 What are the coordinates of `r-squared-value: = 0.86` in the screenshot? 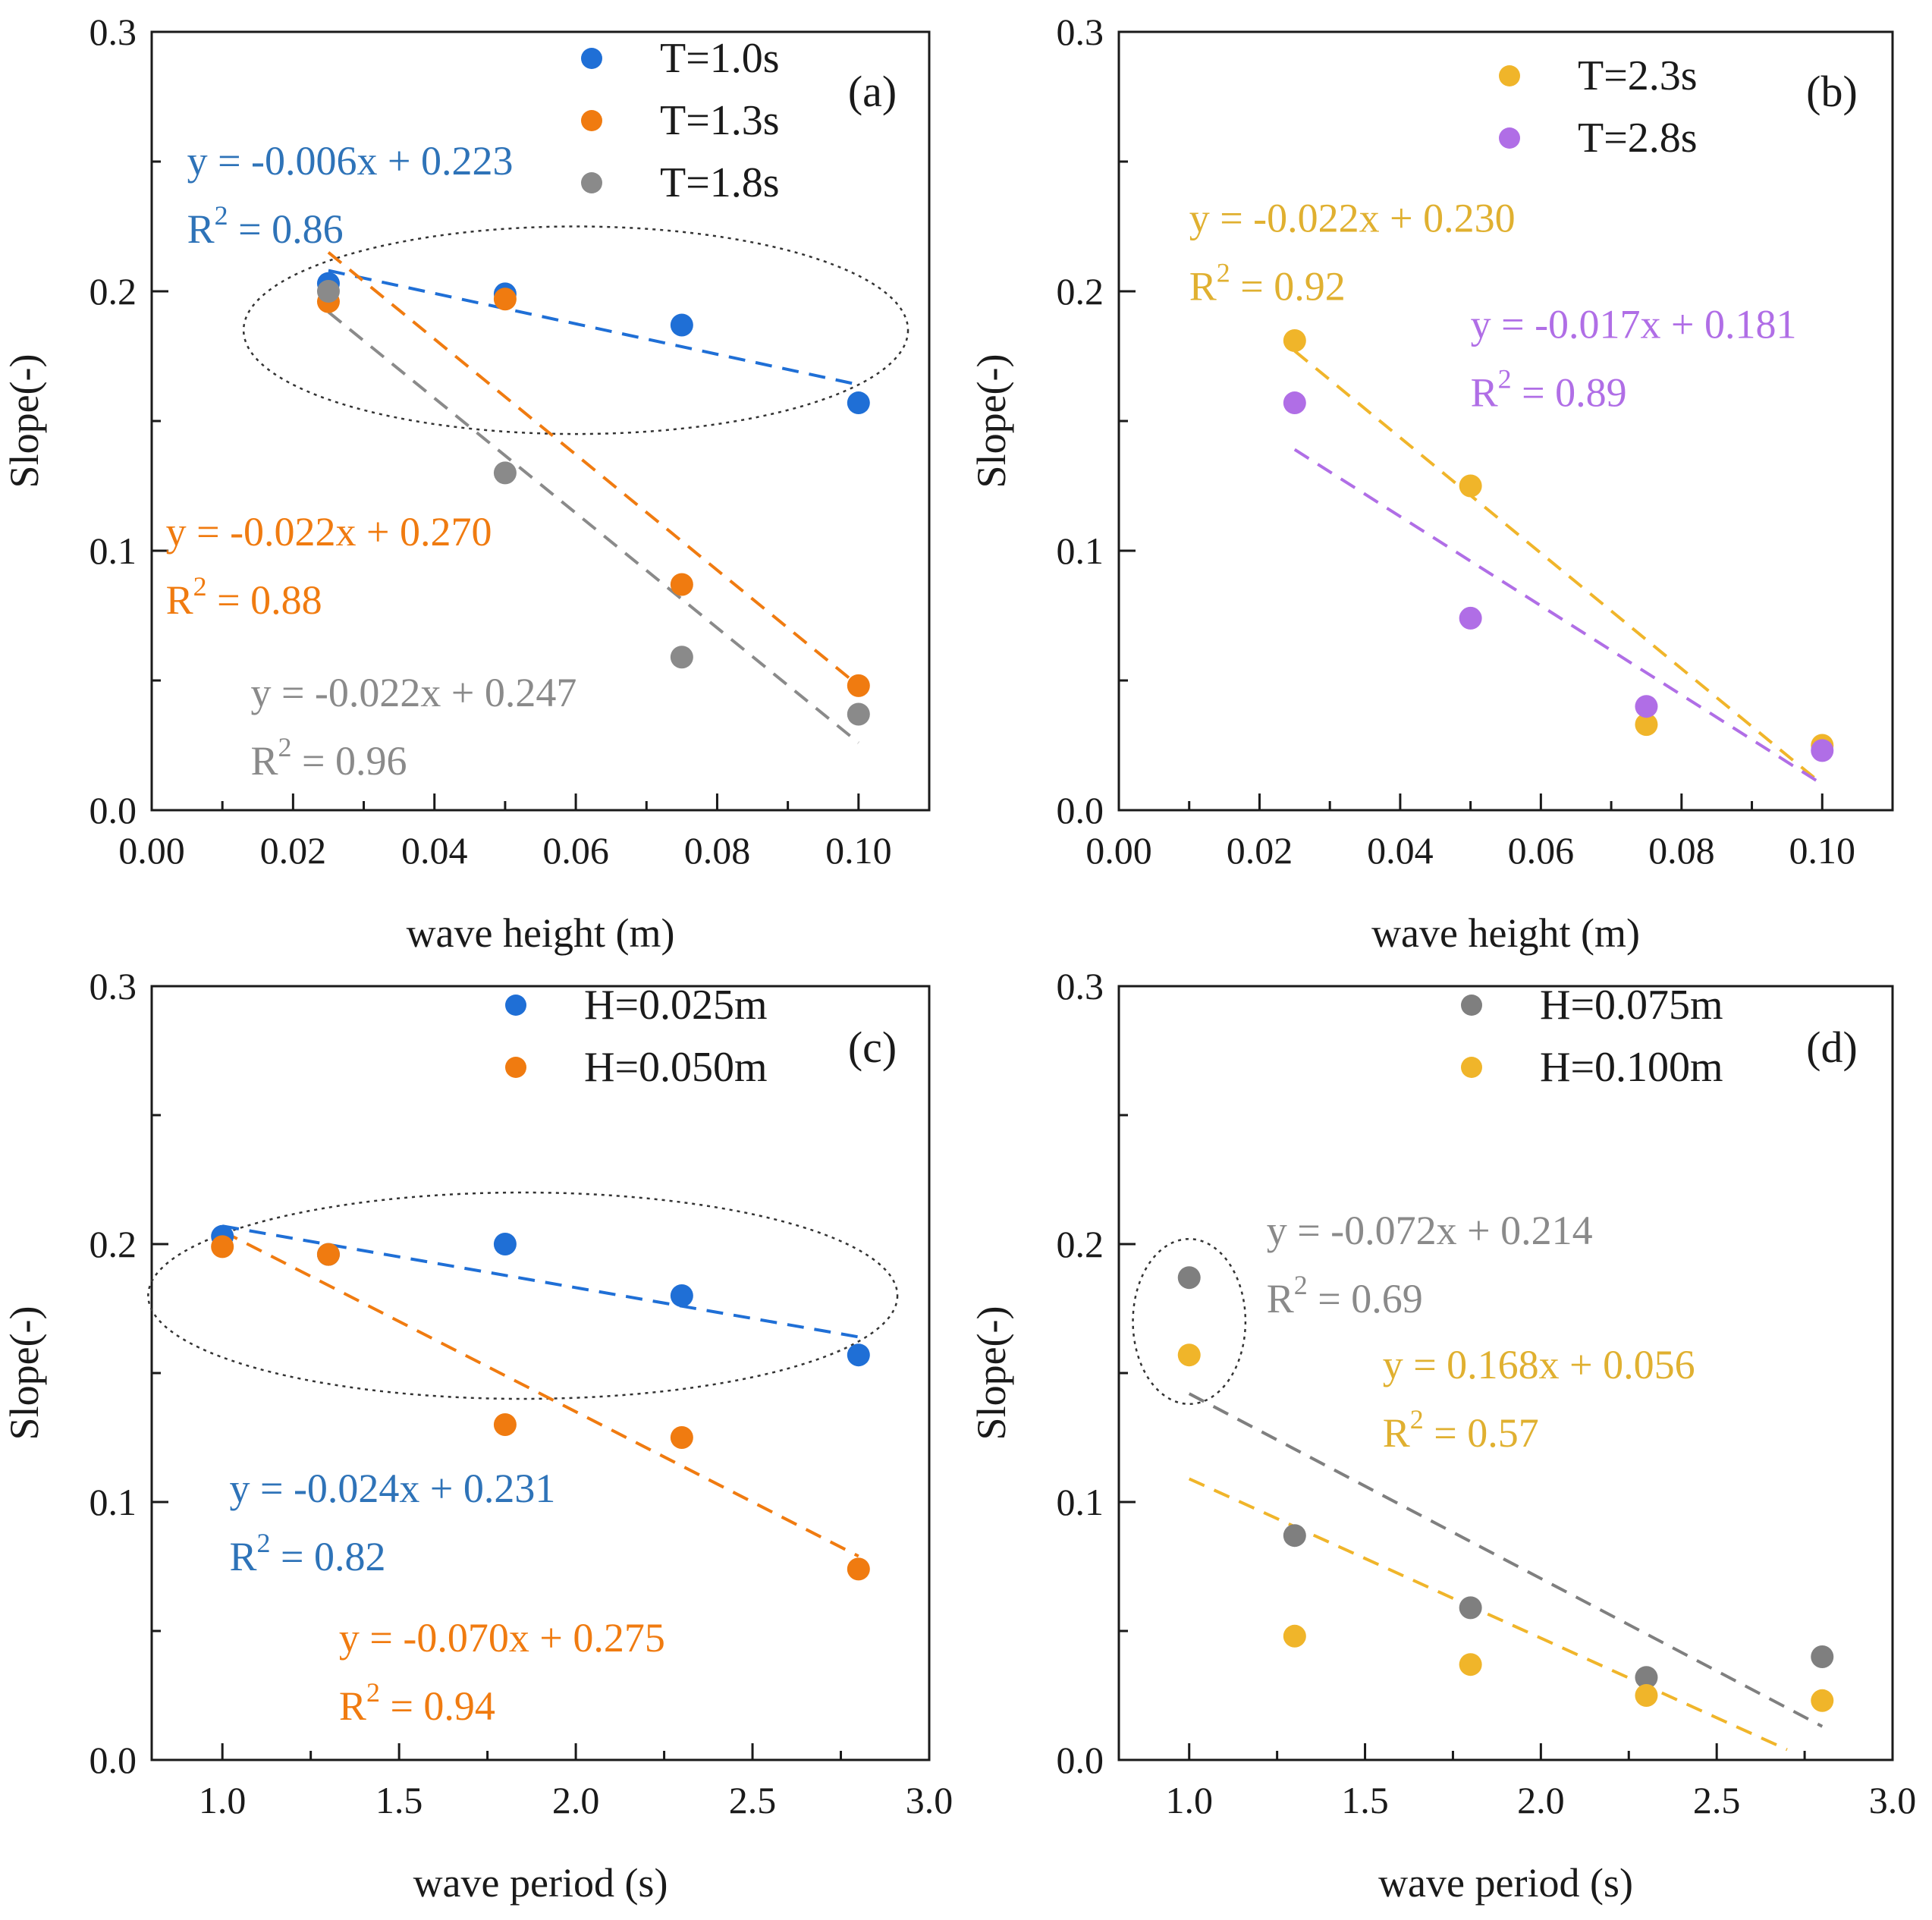 It's located at (286, 229).